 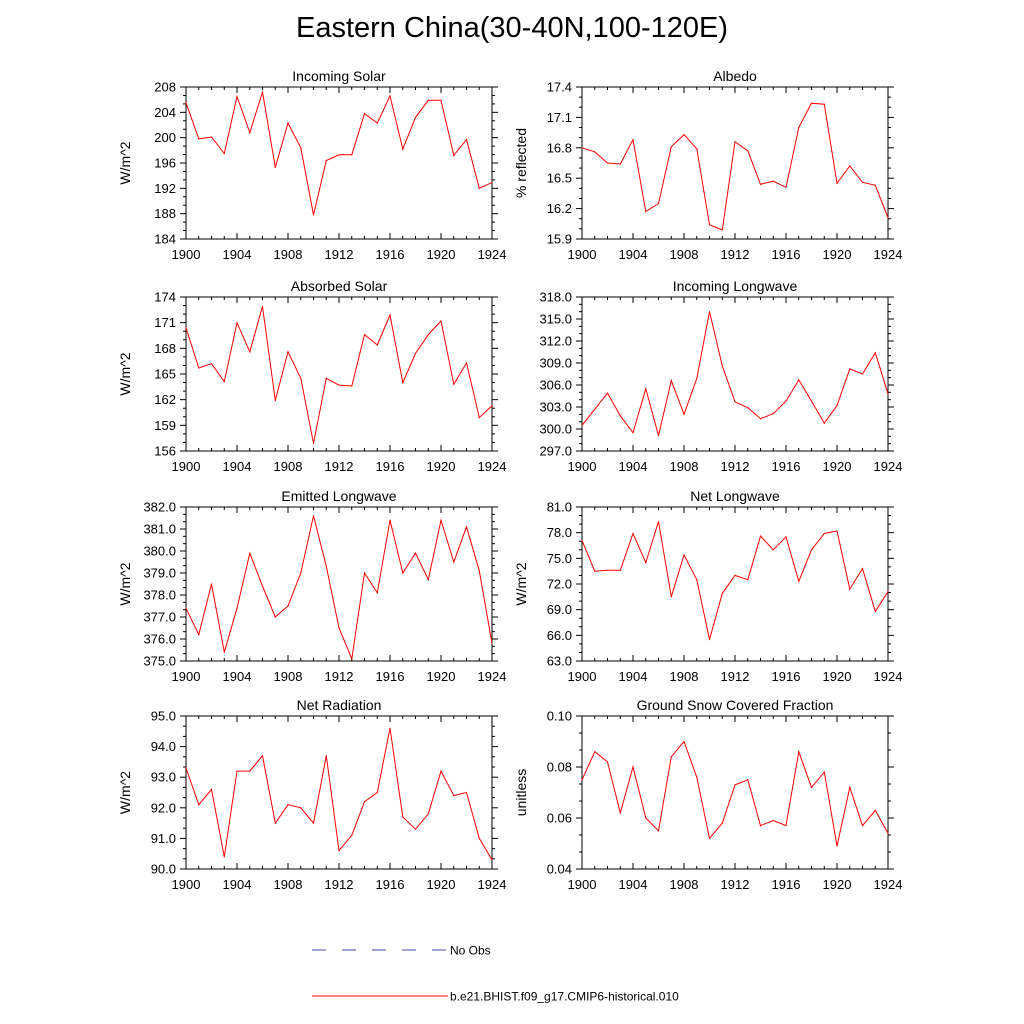 What do you see at coordinates (186, 254) in the screenshot?
I see `x-tick-label: 1900` at bounding box center [186, 254].